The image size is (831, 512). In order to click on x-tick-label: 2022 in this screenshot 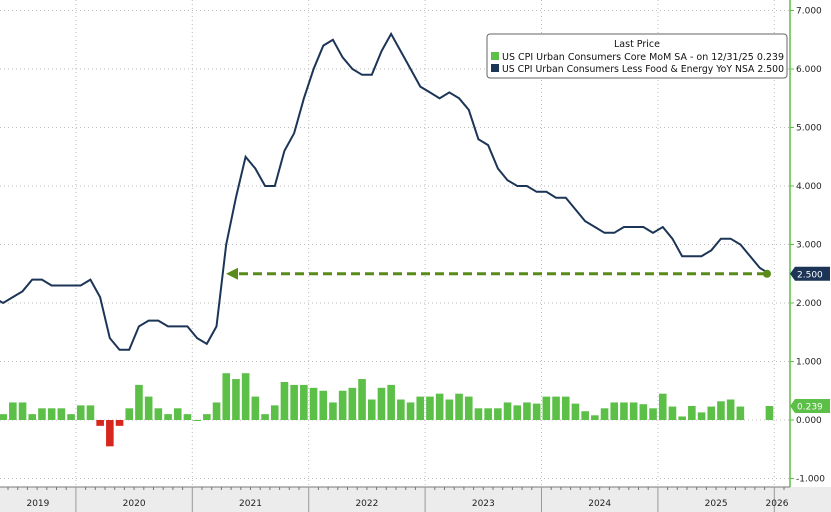, I will do `click(366, 504)`.